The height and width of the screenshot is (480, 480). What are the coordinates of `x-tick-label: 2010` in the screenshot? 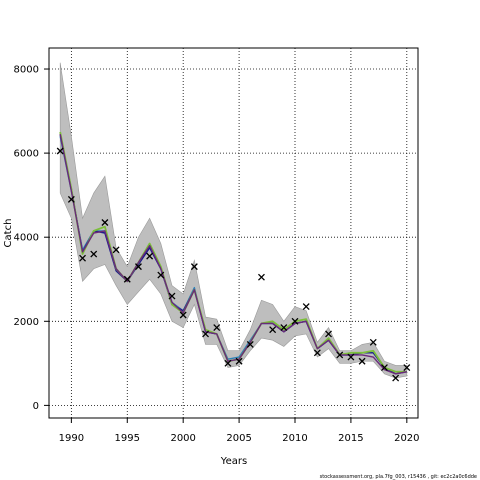 It's located at (294, 438).